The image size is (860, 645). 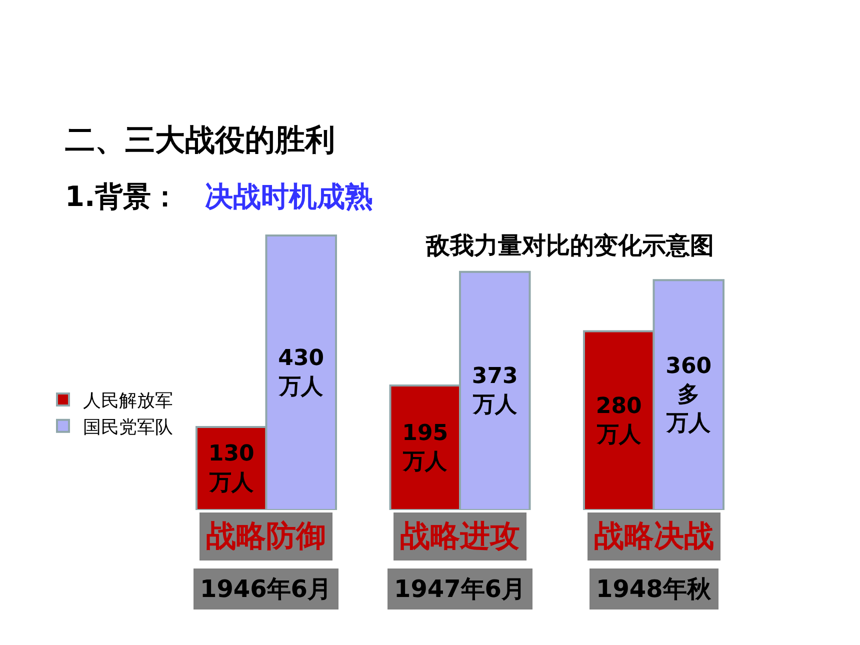 What do you see at coordinates (128, 427) in the screenshot?
I see `legend-label: 国民党军队` at bounding box center [128, 427].